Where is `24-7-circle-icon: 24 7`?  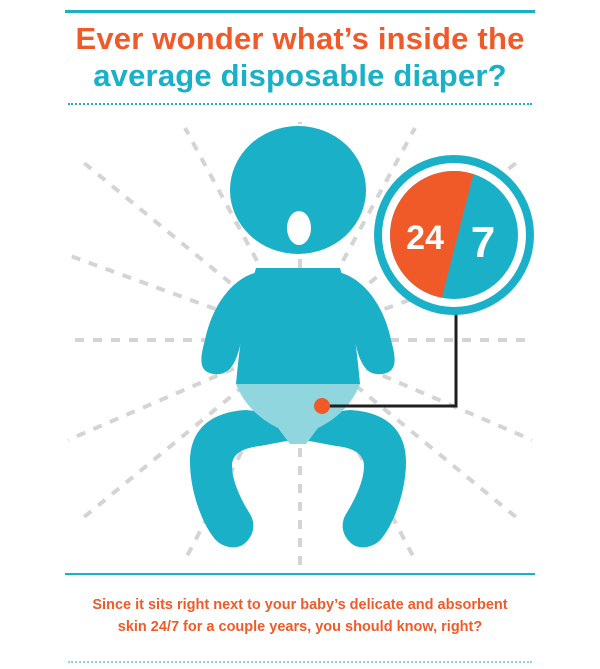
24-7-circle-icon: 24 7 is located at coordinates (454, 235).